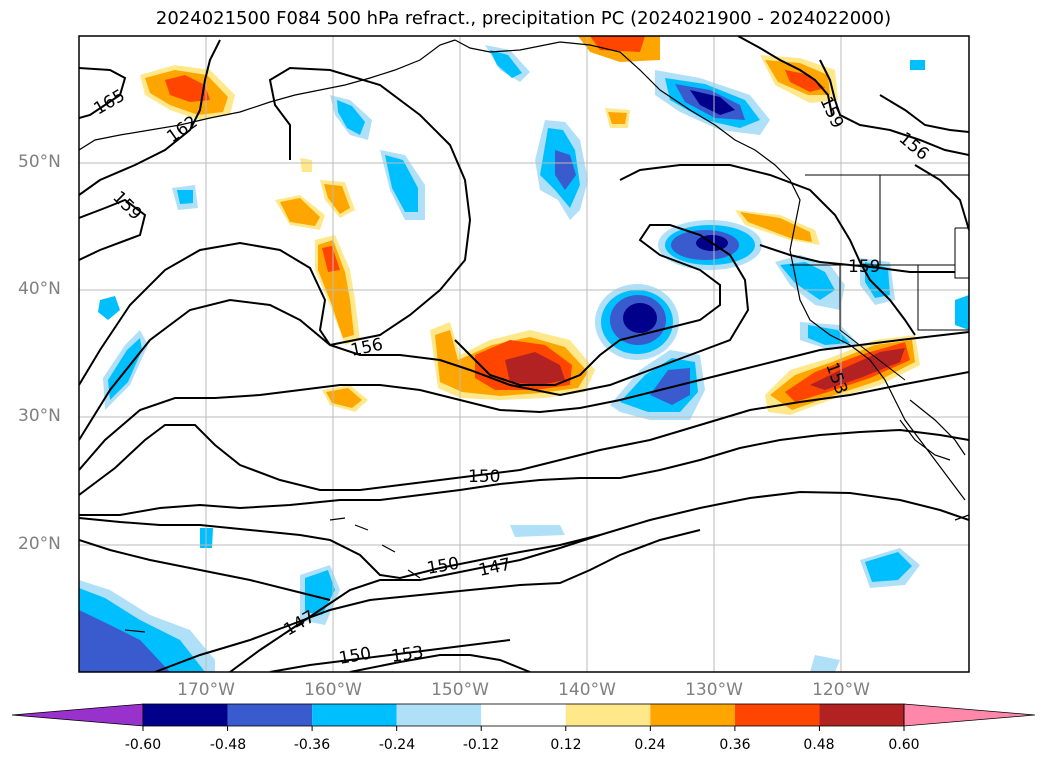 The image size is (1047, 765). What do you see at coordinates (819, 745) in the screenshot?
I see `colorbar-tick-label: 0.48` at bounding box center [819, 745].